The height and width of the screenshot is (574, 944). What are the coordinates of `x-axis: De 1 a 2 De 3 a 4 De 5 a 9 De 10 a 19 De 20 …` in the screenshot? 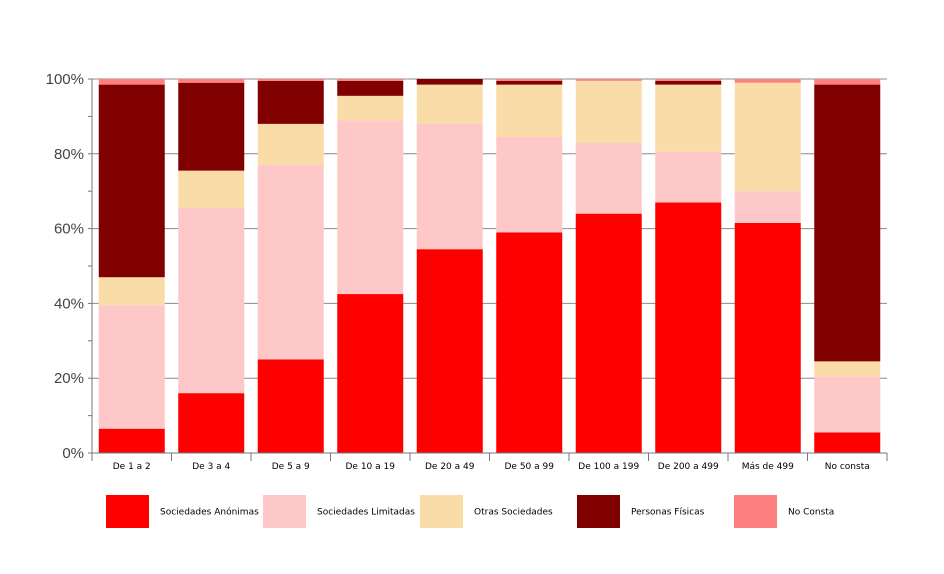 It's located at (489, 462).